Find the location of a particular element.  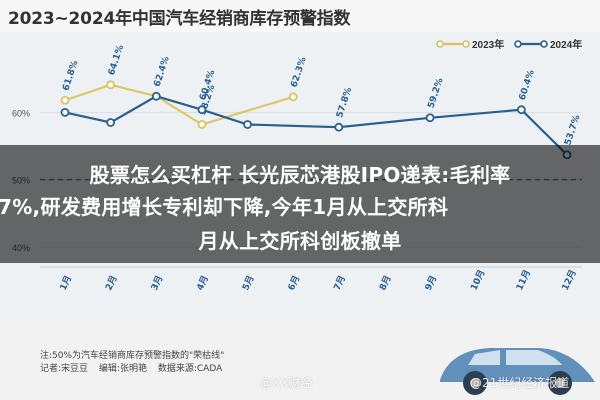

data-label: 64.1% is located at coordinates (116, 60).